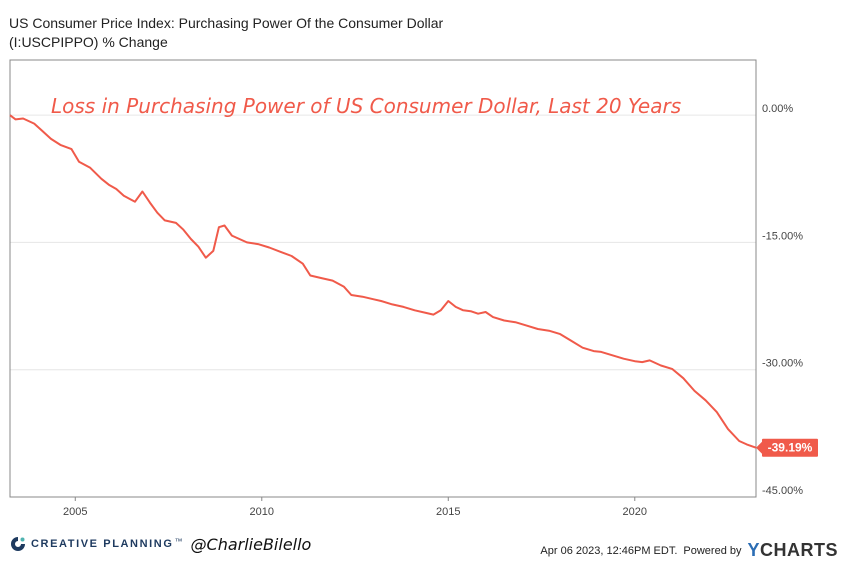  I want to click on x-tick-label: 2005, so click(75, 512).